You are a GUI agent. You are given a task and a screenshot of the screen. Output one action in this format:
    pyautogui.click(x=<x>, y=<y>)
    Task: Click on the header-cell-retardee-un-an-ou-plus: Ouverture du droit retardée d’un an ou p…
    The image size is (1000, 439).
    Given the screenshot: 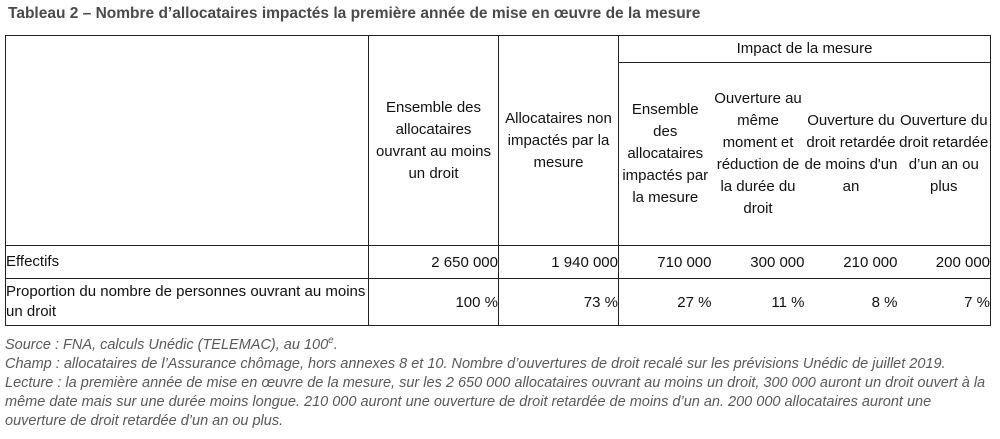 What is the action you would take?
    pyautogui.click(x=944, y=154)
    